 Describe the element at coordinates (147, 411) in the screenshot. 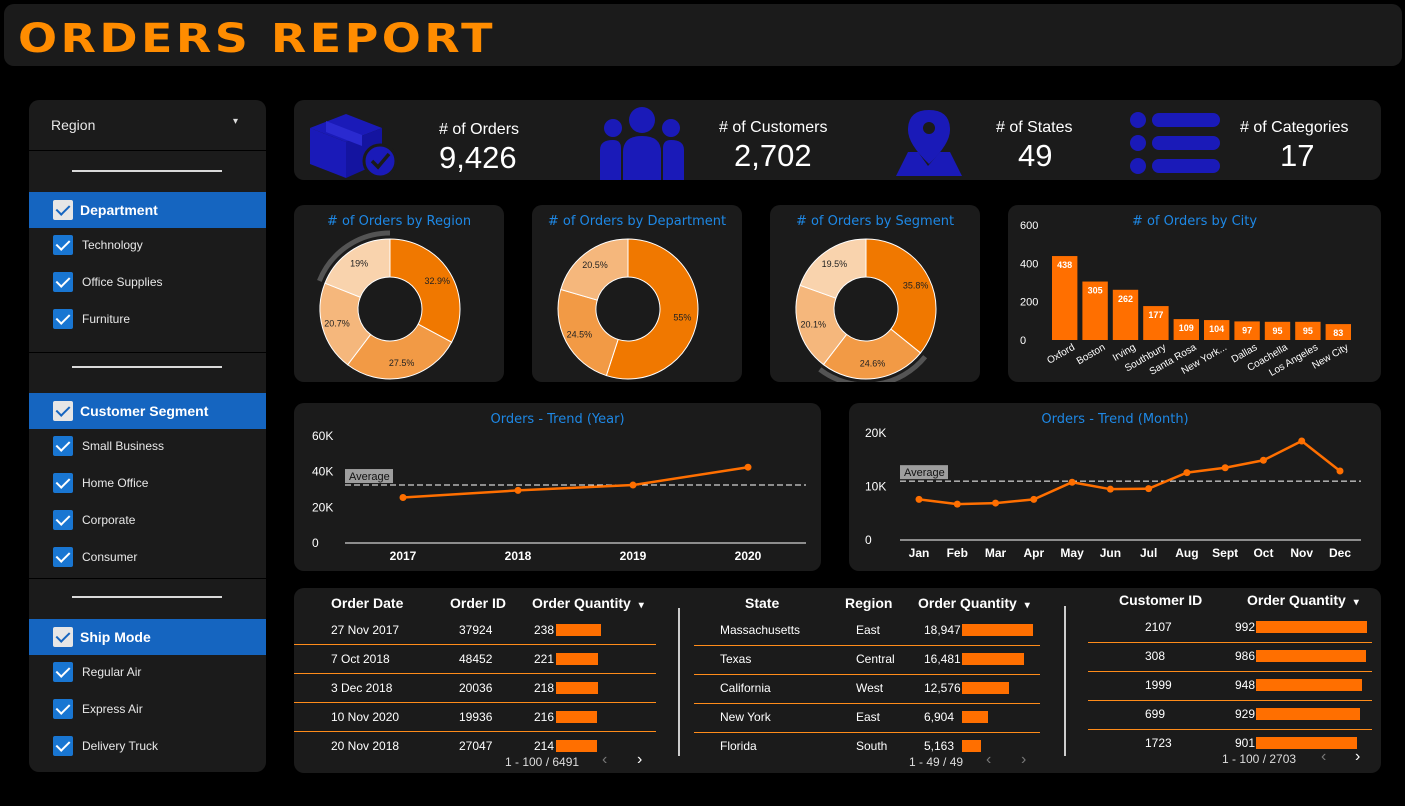

I see `filter-group-customer-segment: Customer Segment` at that location.